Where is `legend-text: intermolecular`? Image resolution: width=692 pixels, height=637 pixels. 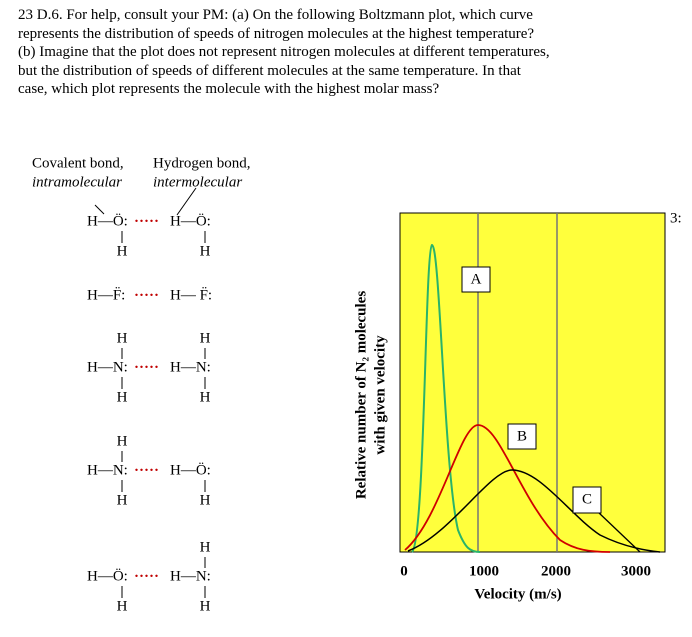 legend-text: intermolecular is located at coordinates (197, 182).